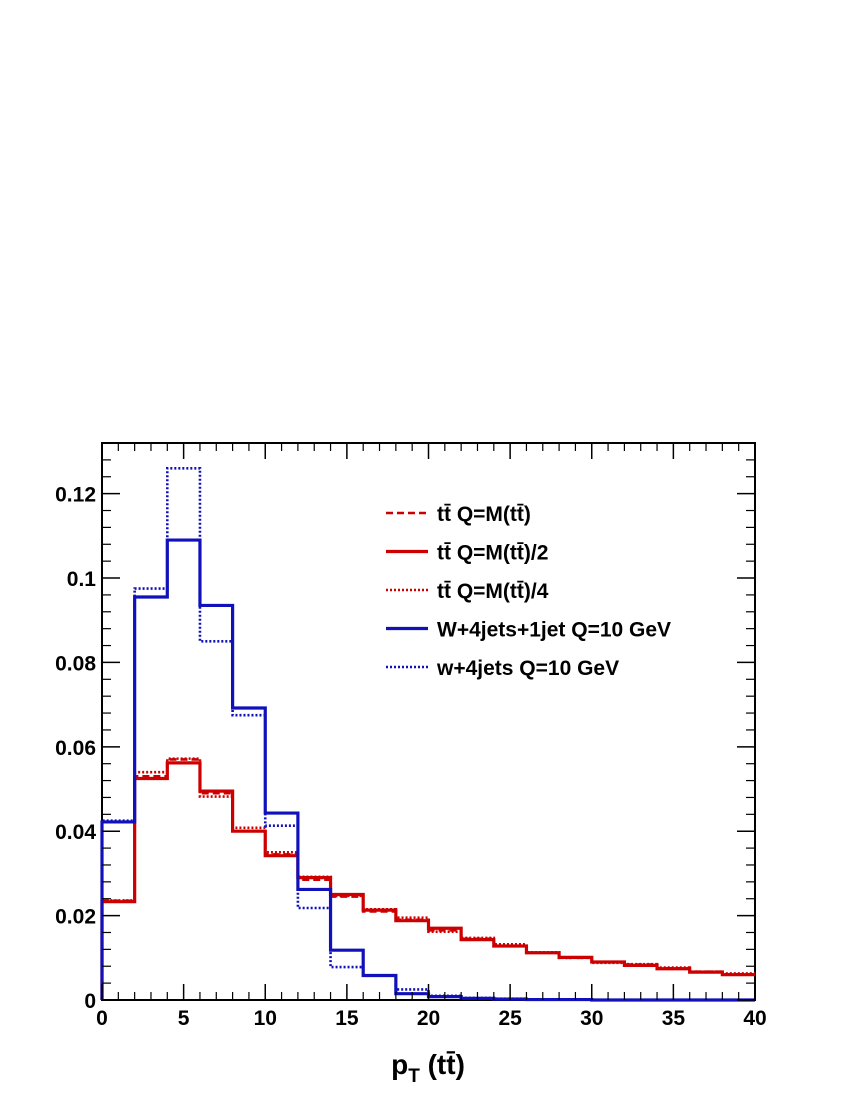  I want to click on x-axis-title-rest: (tt̄), so click(442, 1064).